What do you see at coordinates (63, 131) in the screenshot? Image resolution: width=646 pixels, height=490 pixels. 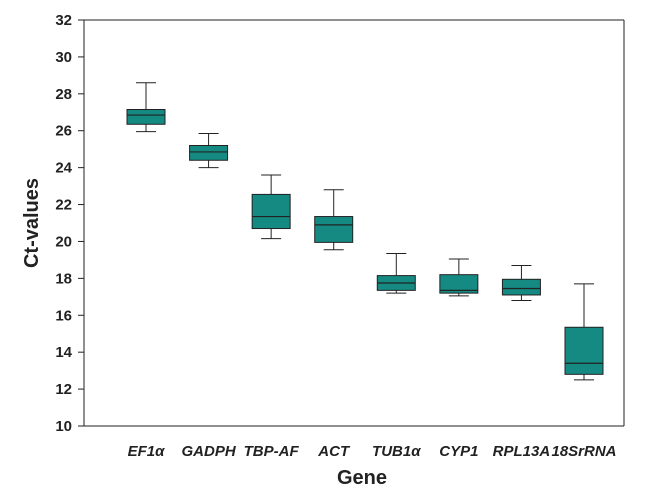 I see `y-tick-label: 26` at bounding box center [63, 131].